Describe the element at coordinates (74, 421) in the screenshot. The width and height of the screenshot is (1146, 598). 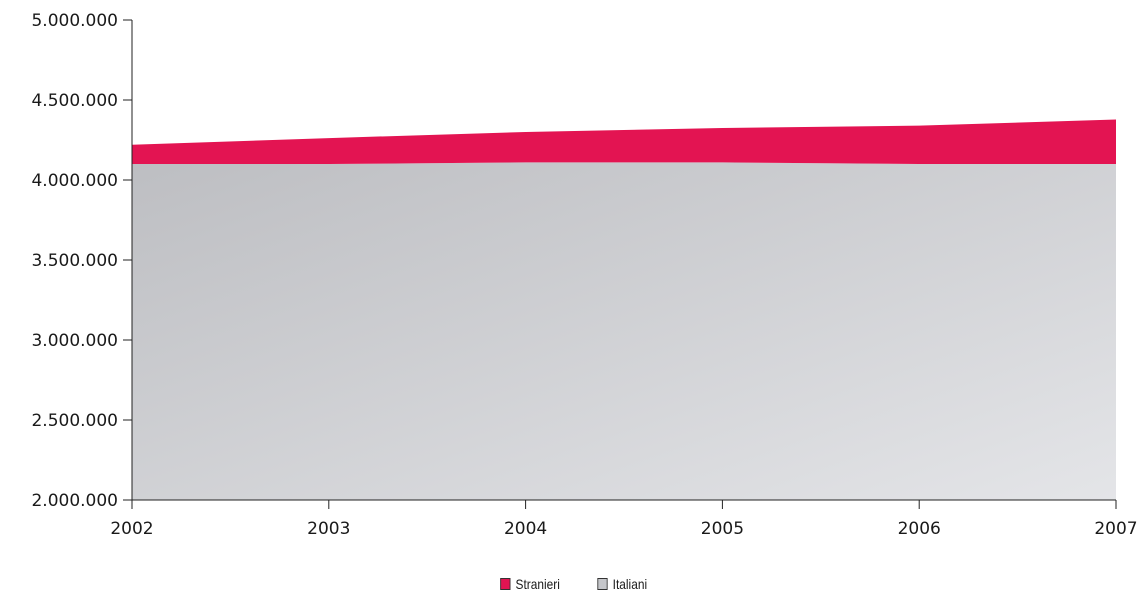
I see `y-tick-label: 2.500.000` at that location.